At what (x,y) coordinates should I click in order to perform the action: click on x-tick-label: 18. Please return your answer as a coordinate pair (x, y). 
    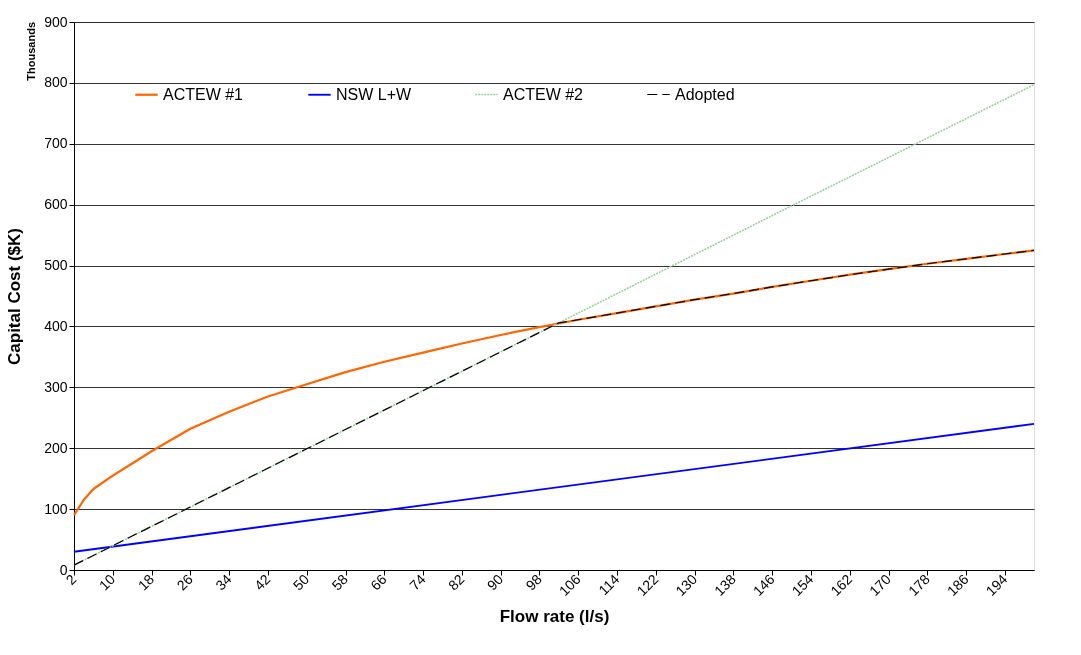
    Looking at the image, I should click on (146, 582).